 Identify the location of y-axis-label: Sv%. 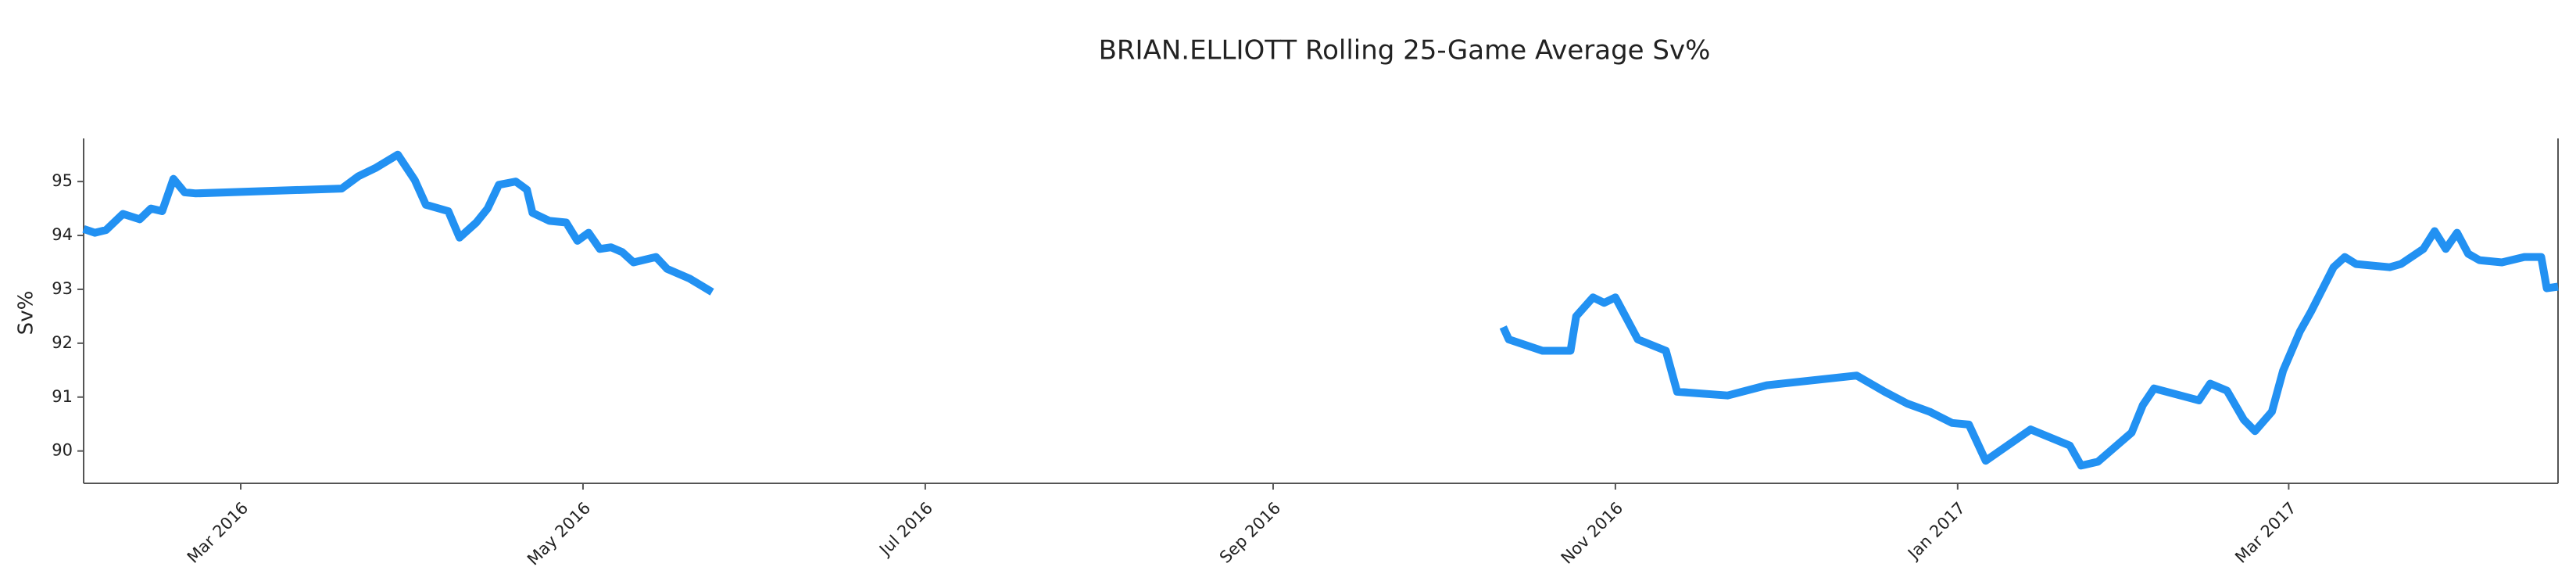
(26, 313).